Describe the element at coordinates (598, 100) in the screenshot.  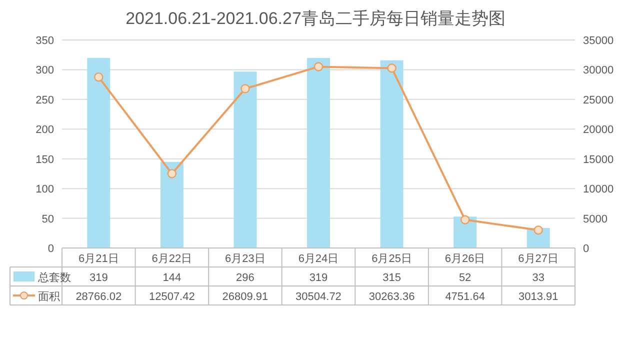
I see `y2-tick-label: 25000` at that location.